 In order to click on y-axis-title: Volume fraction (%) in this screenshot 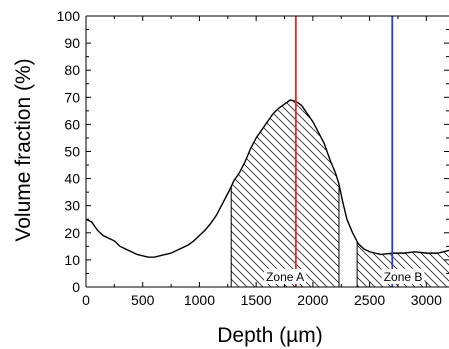, I will do `click(23, 149)`.